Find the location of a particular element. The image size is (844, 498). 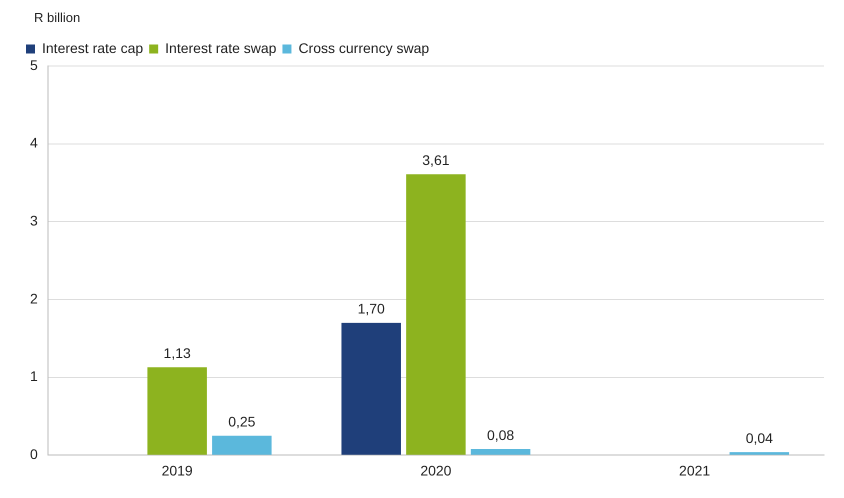

legend-label: Interest rate swap is located at coordinates (221, 48).